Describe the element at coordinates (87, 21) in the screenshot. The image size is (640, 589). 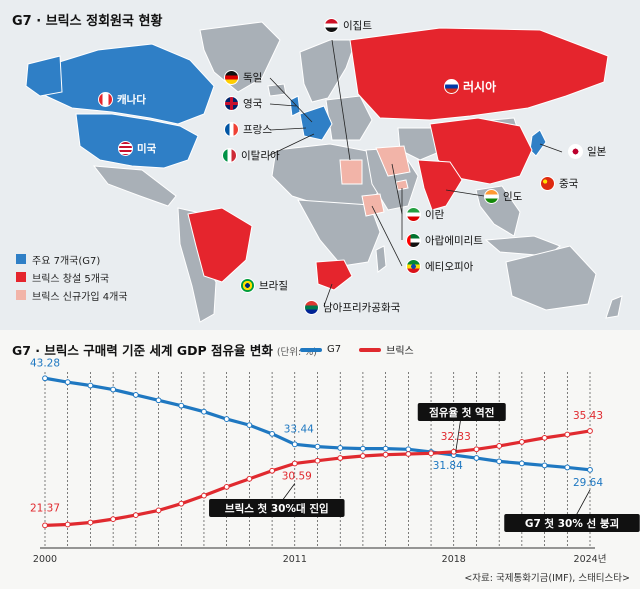
I see `map-title: G7 · 브릭스 정회원국 현황` at that location.